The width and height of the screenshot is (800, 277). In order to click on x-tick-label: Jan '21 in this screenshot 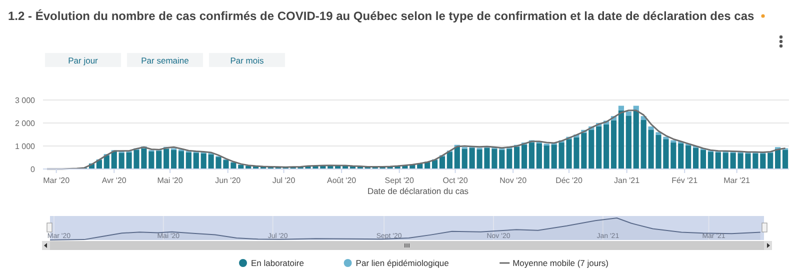, I will do `click(627, 180)`.